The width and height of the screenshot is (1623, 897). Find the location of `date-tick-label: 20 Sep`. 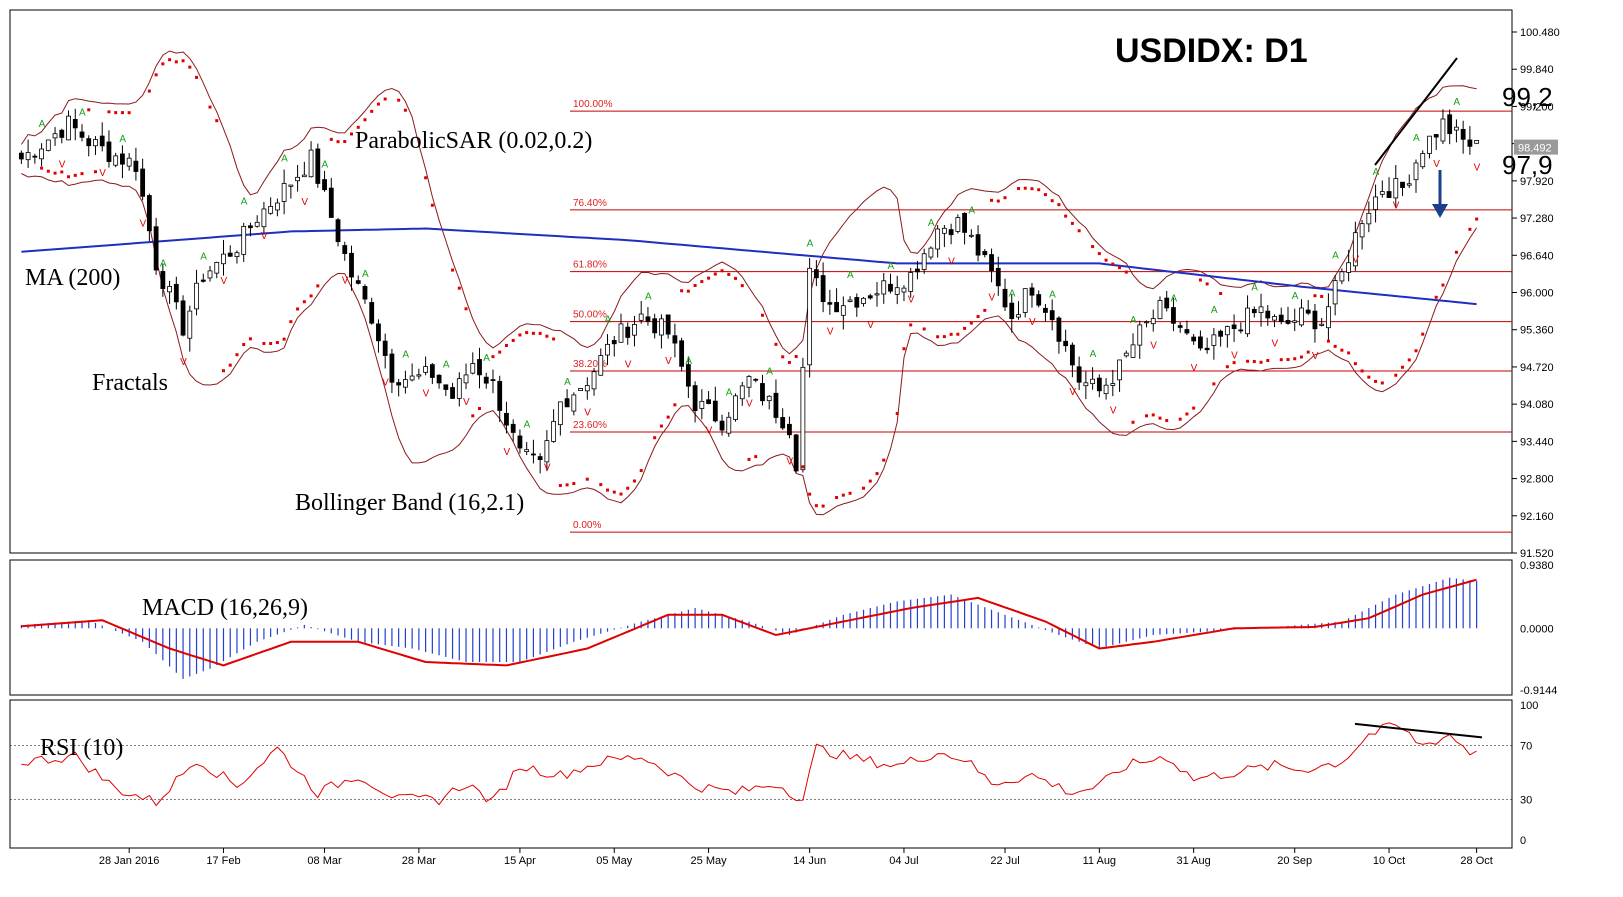

date-tick-label: 20 Sep is located at coordinates (1294, 861).